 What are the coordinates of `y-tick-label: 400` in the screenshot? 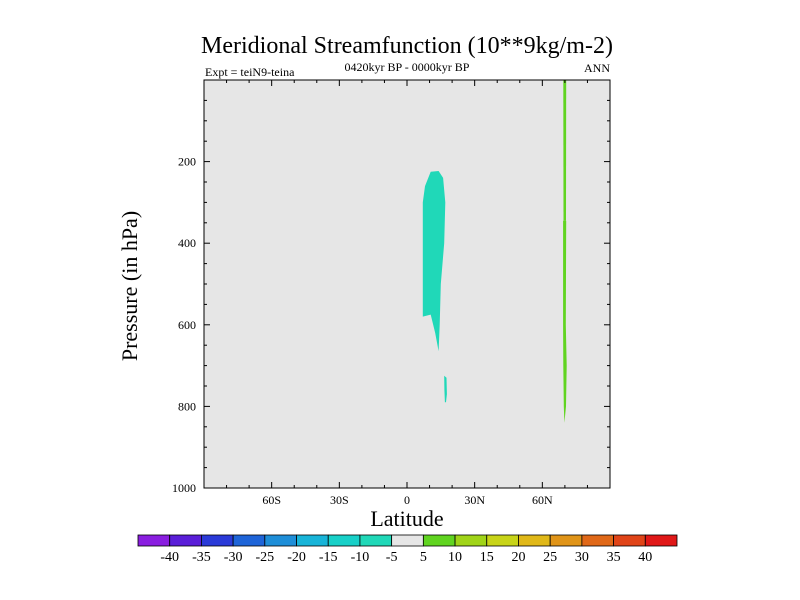 It's located at (187, 243).